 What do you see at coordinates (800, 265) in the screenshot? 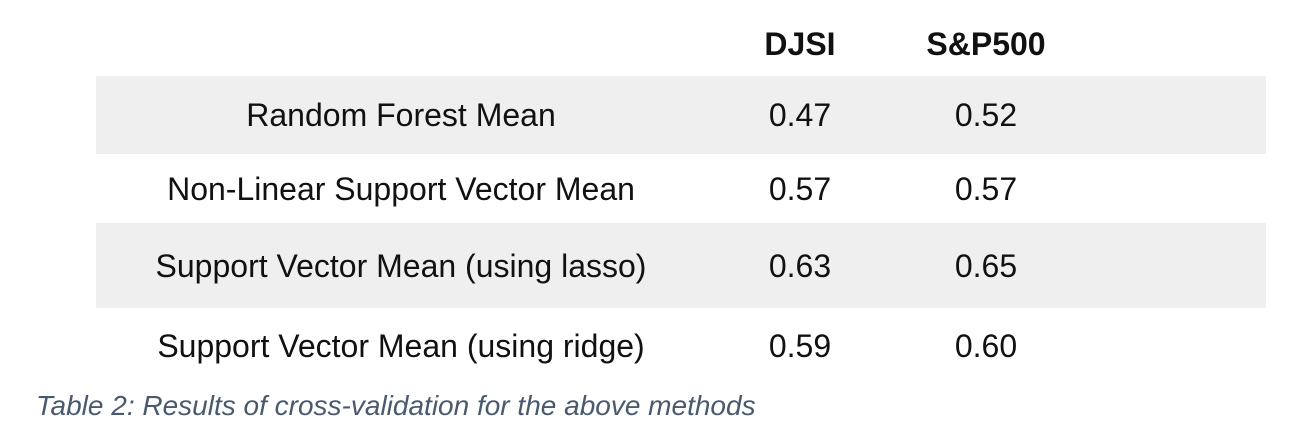
I see `djsi-value: 0.63` at bounding box center [800, 265].